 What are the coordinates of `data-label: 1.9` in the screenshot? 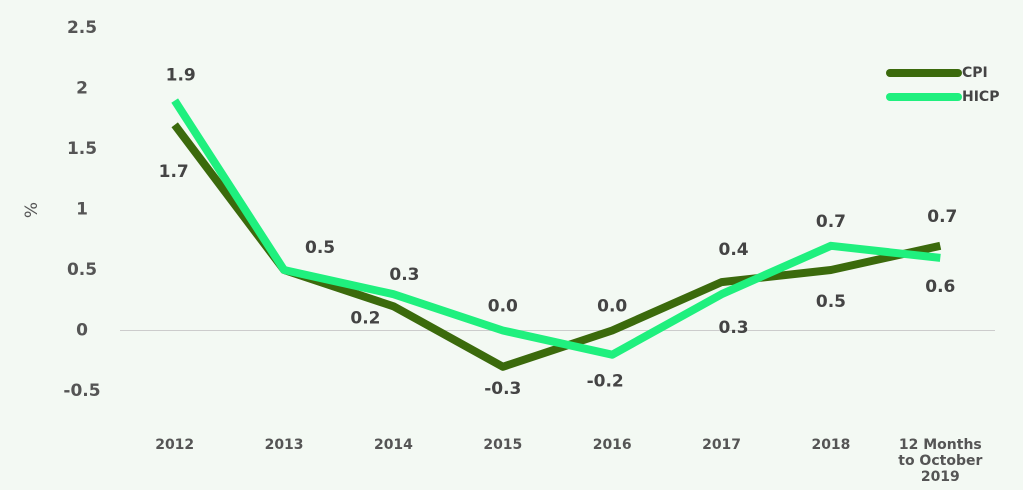 It's located at (181, 76).